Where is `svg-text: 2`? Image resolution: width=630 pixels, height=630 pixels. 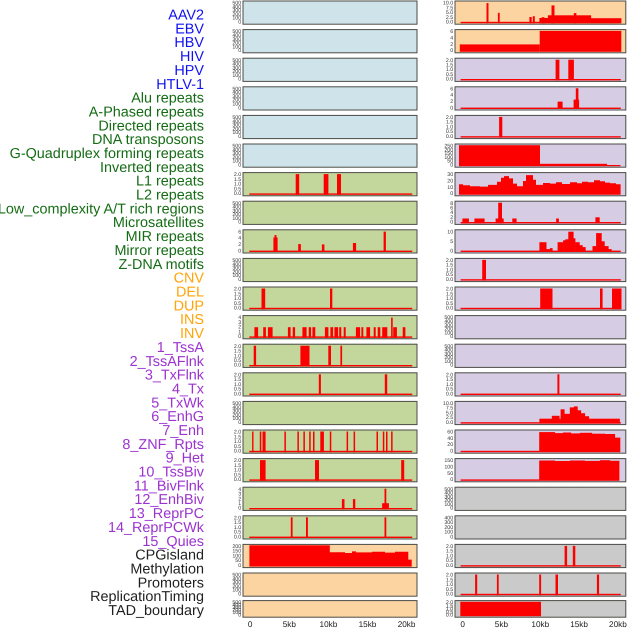
svg-text: 2 is located at coordinates (451, 45).